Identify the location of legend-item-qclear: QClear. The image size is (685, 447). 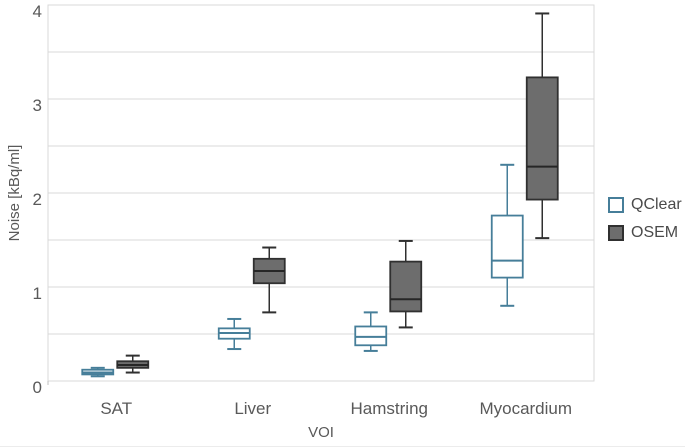
(645, 205).